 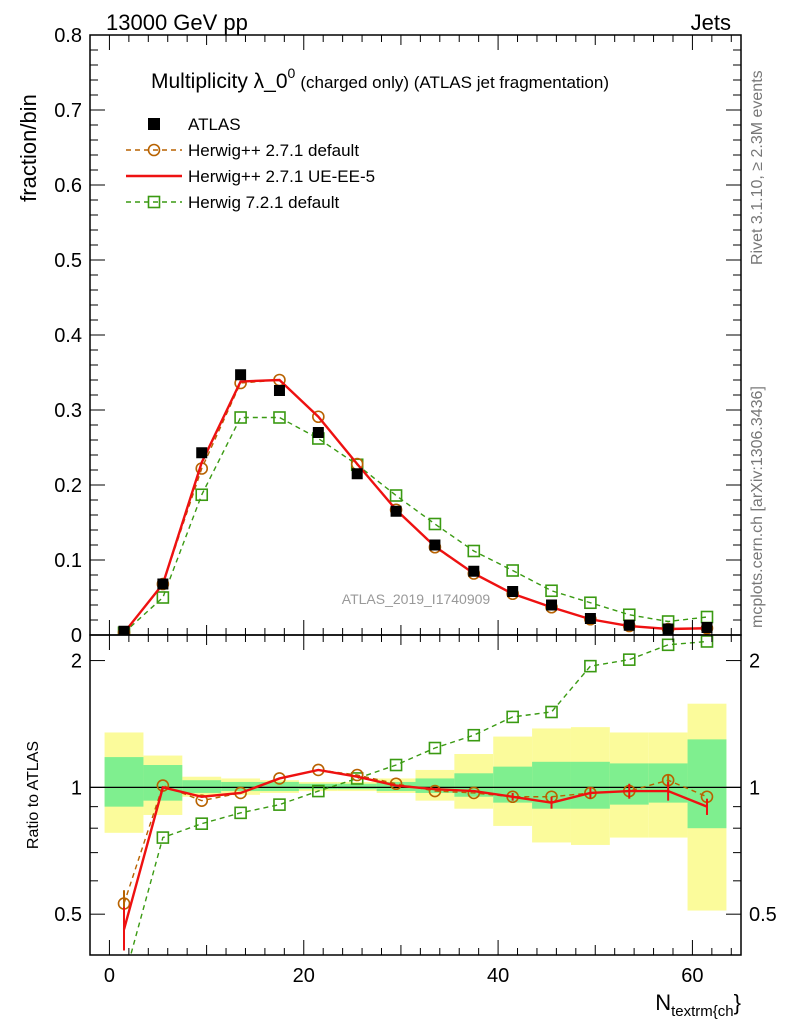 What do you see at coordinates (68, 561) in the screenshot?
I see `main-y-tick-label: 0.1` at bounding box center [68, 561].